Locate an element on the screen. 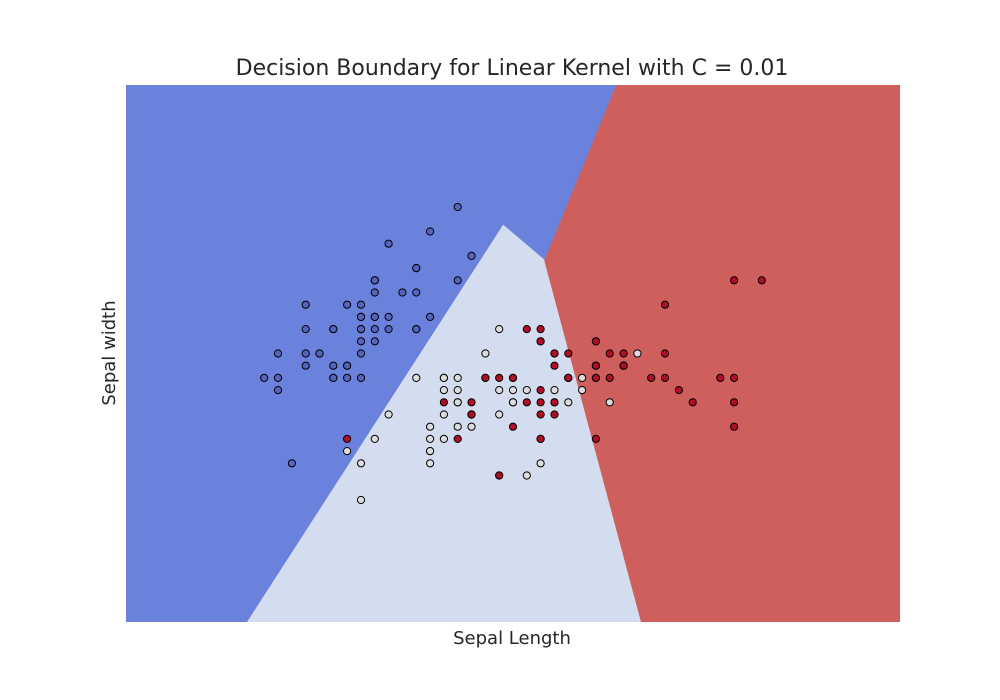 This screenshot has height=700, width=1000. y-axis-label: Sepal width is located at coordinates (109, 352).